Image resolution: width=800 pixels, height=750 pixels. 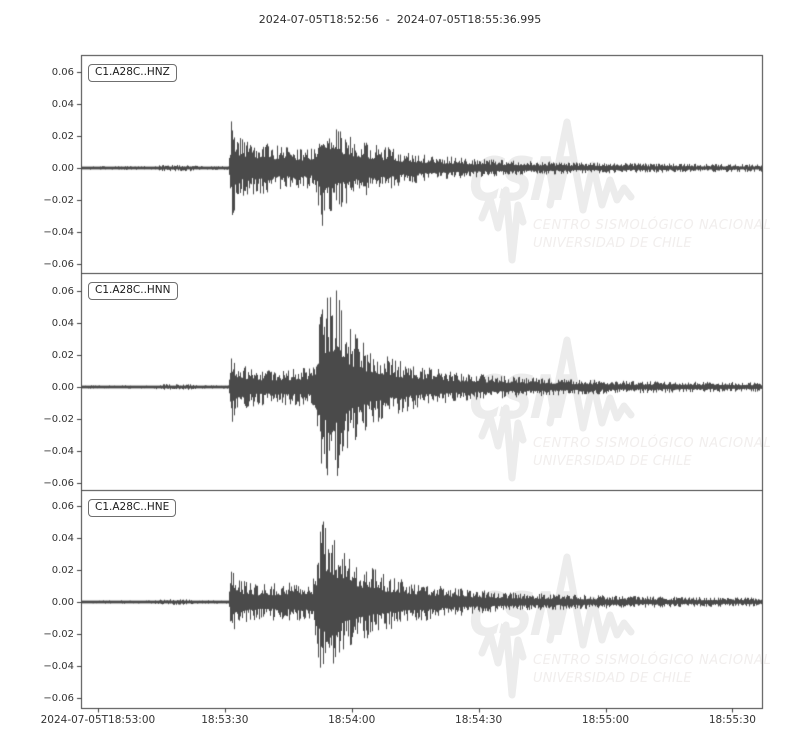 I want to click on x-tick-label: 18:55:00, so click(x=605, y=720).